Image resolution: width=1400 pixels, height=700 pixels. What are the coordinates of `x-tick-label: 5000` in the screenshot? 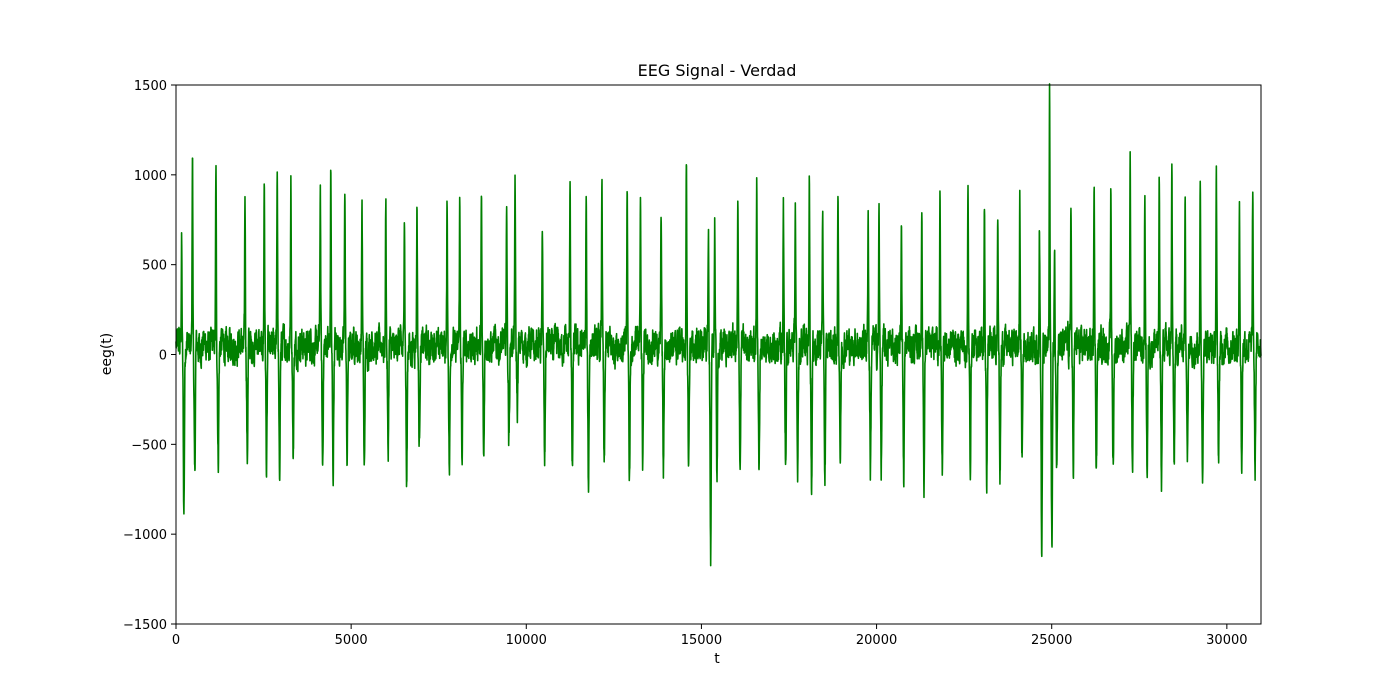 It's located at (351, 640).